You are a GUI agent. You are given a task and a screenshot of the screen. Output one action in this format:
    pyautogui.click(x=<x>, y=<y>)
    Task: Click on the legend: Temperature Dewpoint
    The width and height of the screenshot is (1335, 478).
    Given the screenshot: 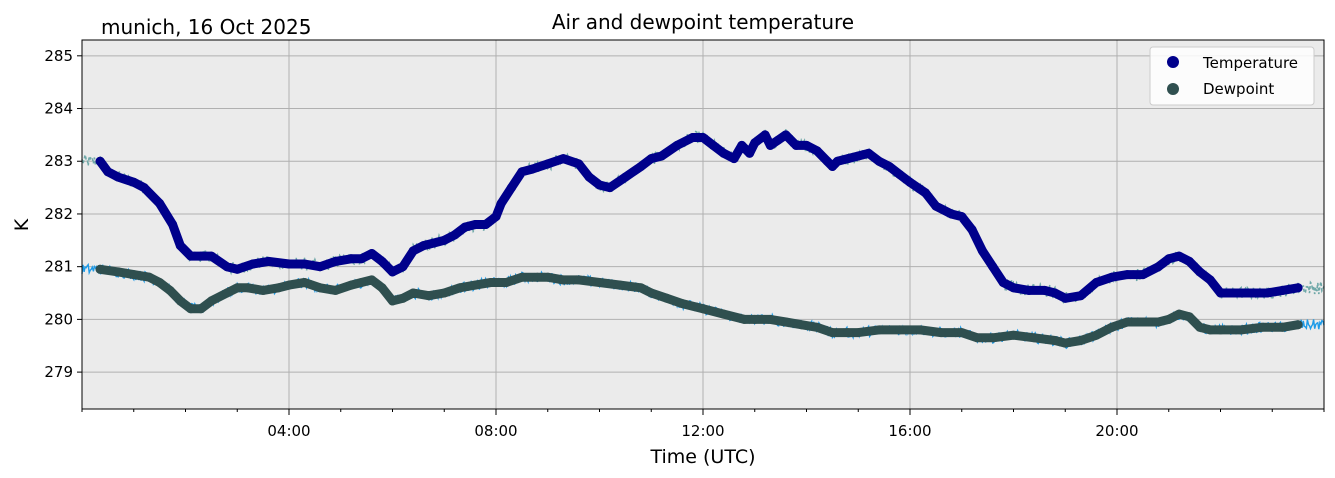 What is the action you would take?
    pyautogui.click(x=1232, y=76)
    